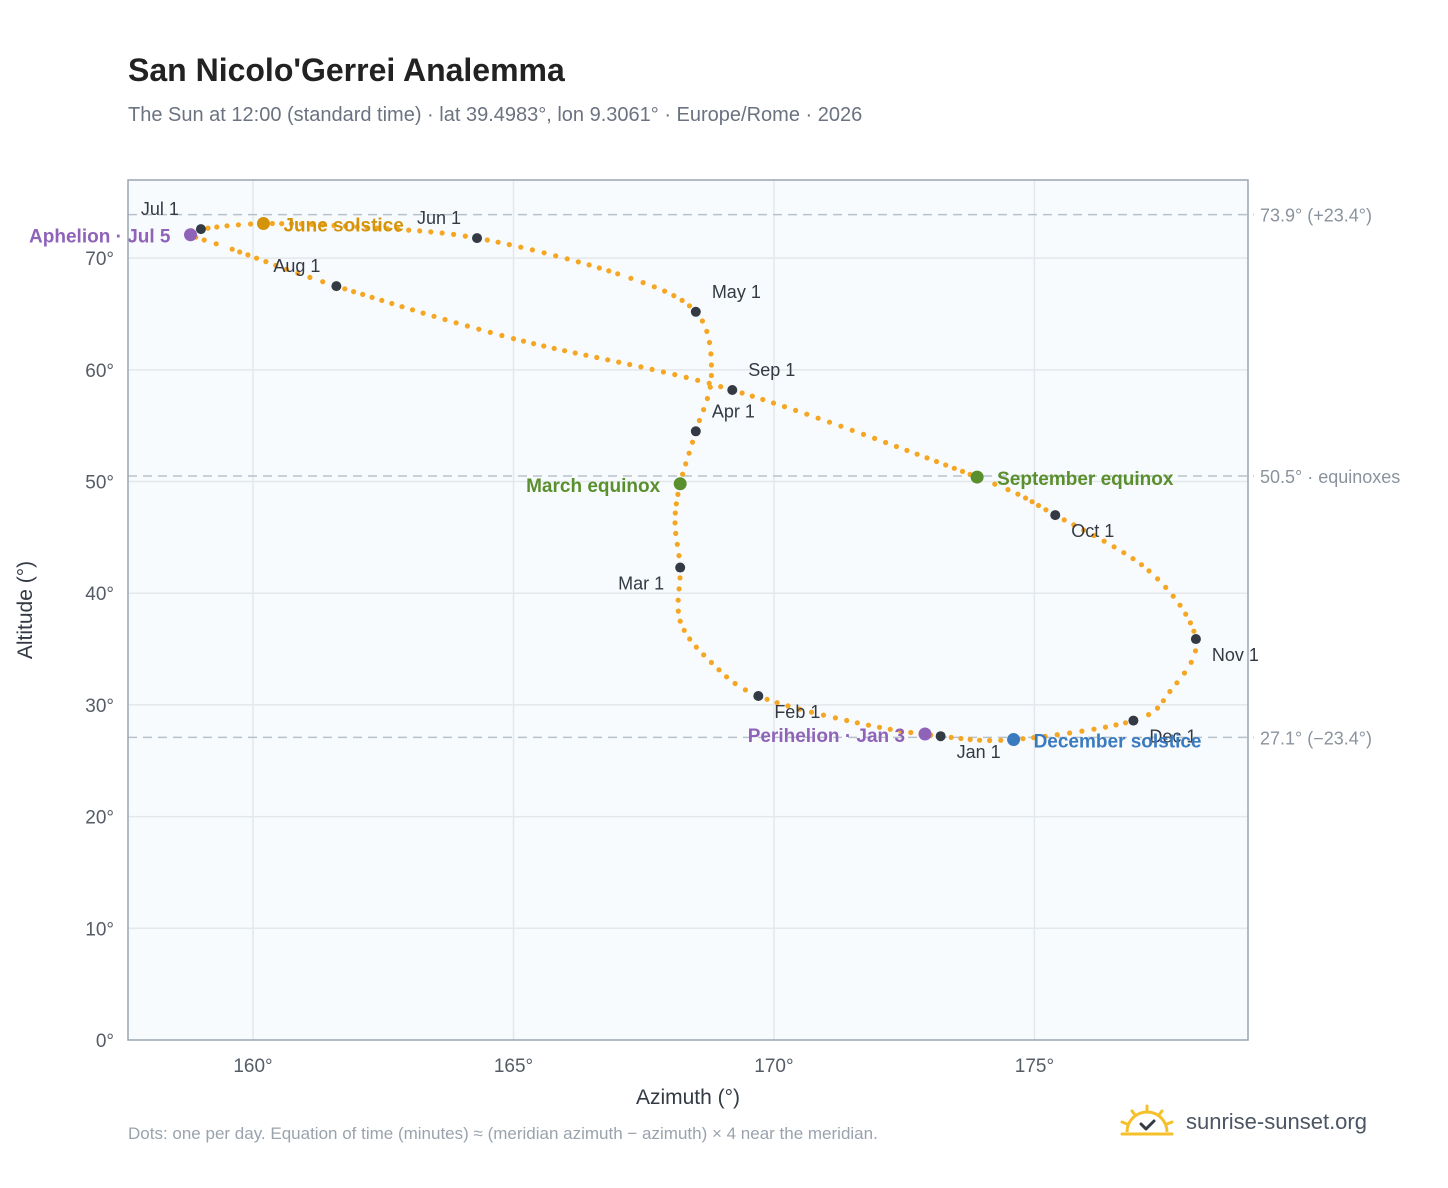 The image size is (1448, 1188). I want to click on brand: sunrise-sunset.org, so click(1243, 1122).